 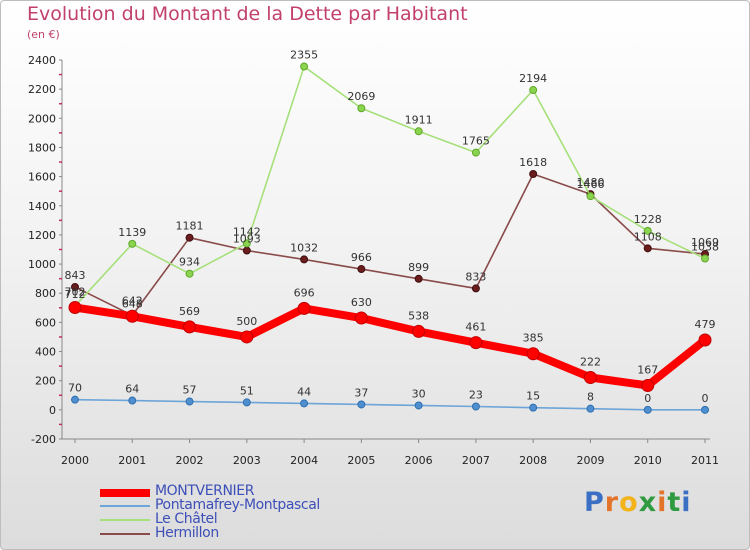 I want to click on data-label-hermillon: 1108, so click(x=648, y=236).